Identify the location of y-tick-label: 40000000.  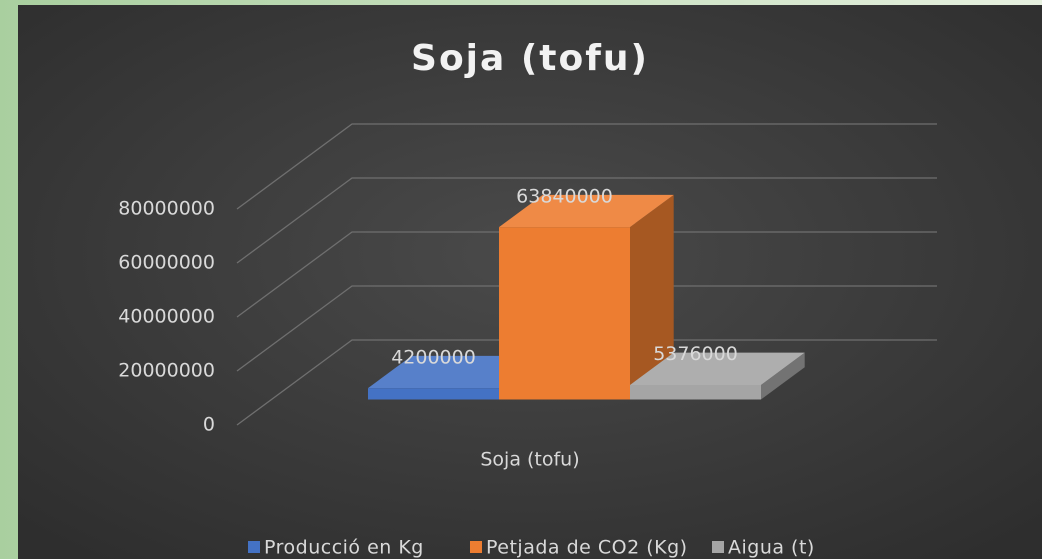
(166, 317).